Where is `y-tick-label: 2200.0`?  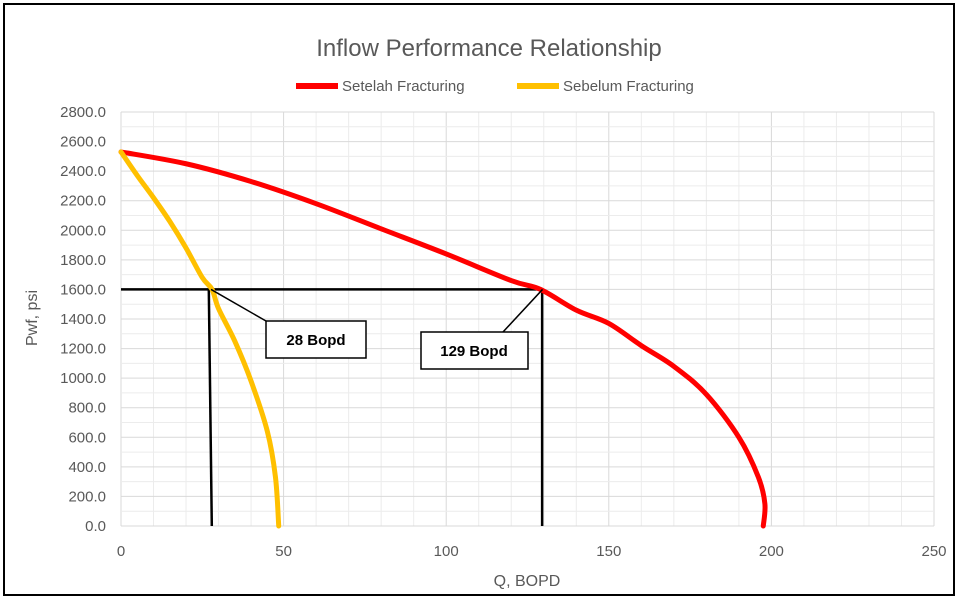
y-tick-label: 2200.0 is located at coordinates (83, 201).